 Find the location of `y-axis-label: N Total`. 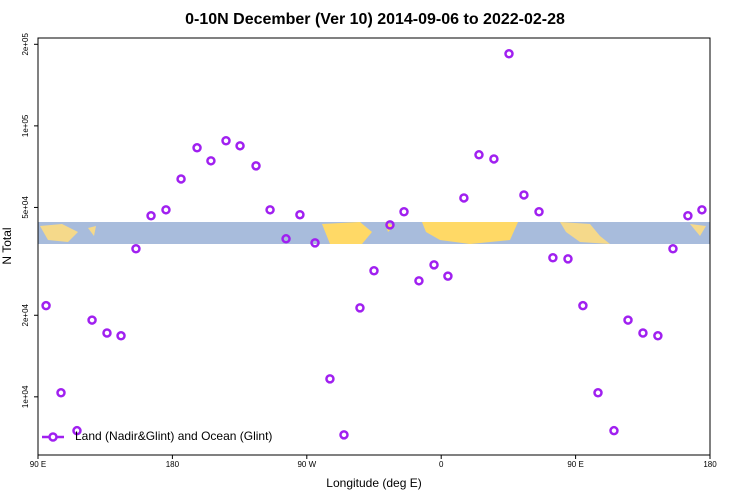

y-axis-label: N Total is located at coordinates (7, 245).